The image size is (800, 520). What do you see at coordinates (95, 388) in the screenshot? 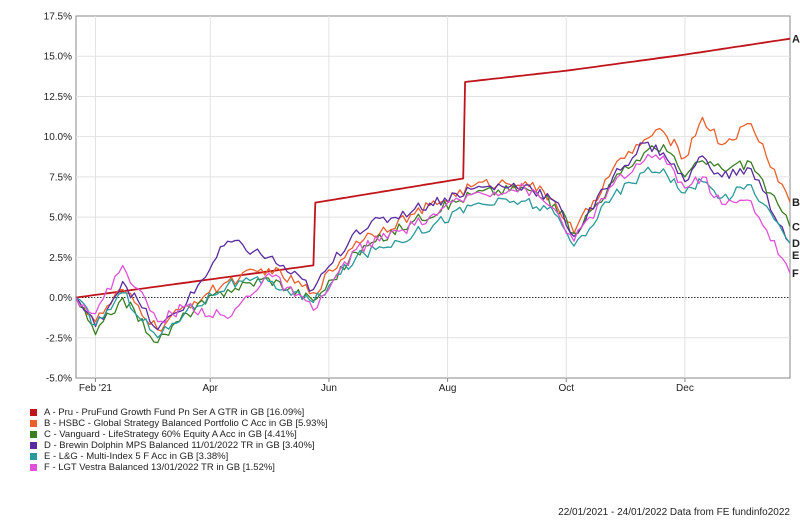
I see `x-tick-label: Feb '21` at bounding box center [95, 388].